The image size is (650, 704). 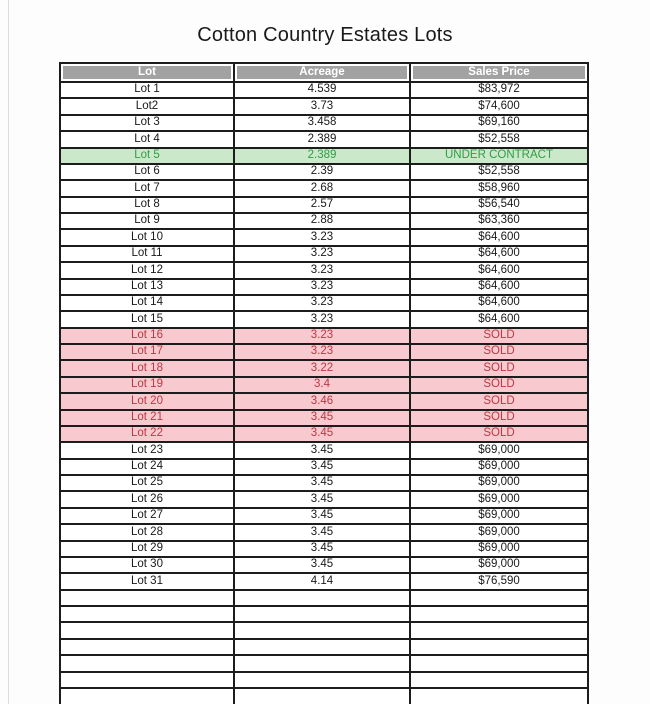 I want to click on table-row: Lot 20 3.46 SOLD, so click(x=324, y=402).